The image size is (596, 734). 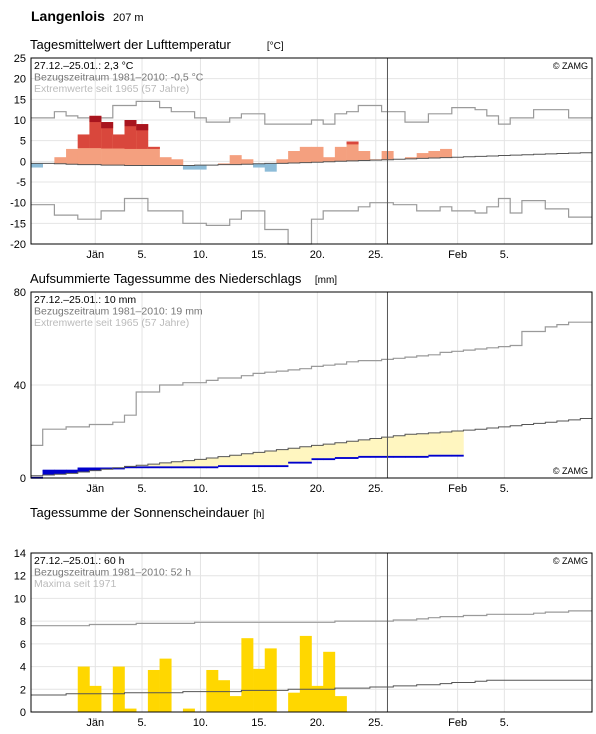 What do you see at coordinates (84, 66) in the screenshot?
I see `temp-info-line: 27.12.–25.01.: 2,3 °C` at bounding box center [84, 66].